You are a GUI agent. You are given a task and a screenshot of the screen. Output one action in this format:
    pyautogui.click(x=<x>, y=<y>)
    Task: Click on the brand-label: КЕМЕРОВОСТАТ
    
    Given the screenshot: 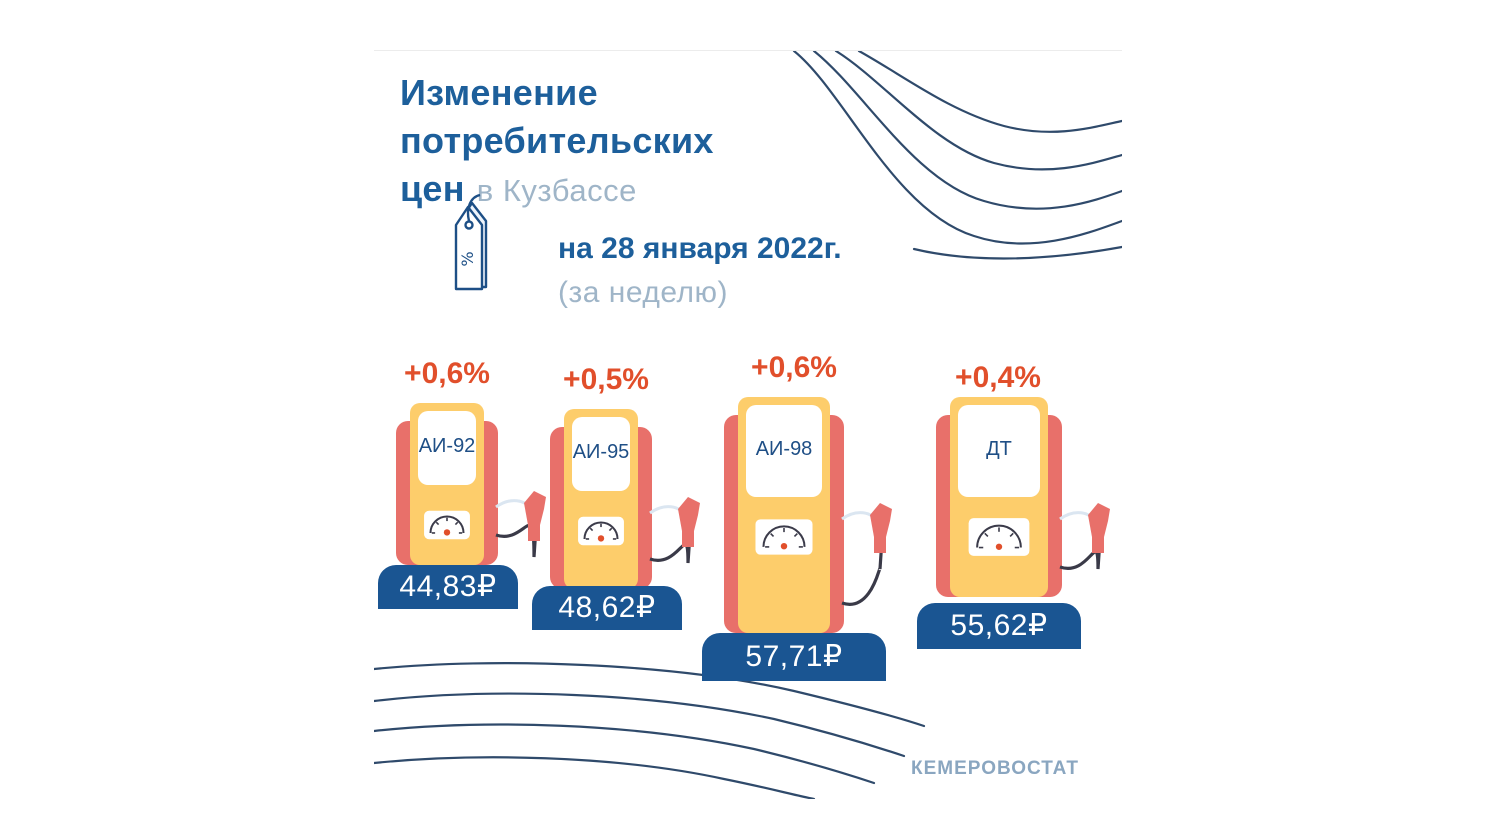 What is the action you would take?
    pyautogui.click(x=995, y=768)
    